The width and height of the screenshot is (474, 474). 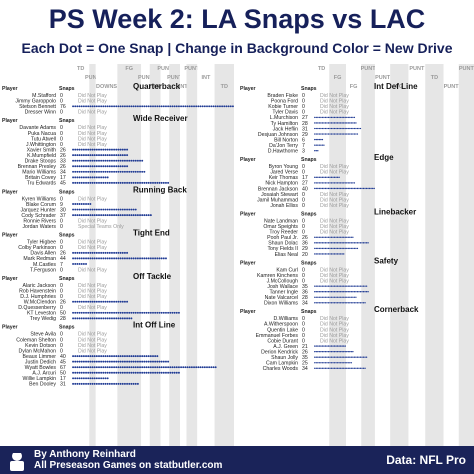 What do you see at coordinates (283, 281) in the screenshot?
I see `defense-player-name: J.McCollough` at bounding box center [283, 281].